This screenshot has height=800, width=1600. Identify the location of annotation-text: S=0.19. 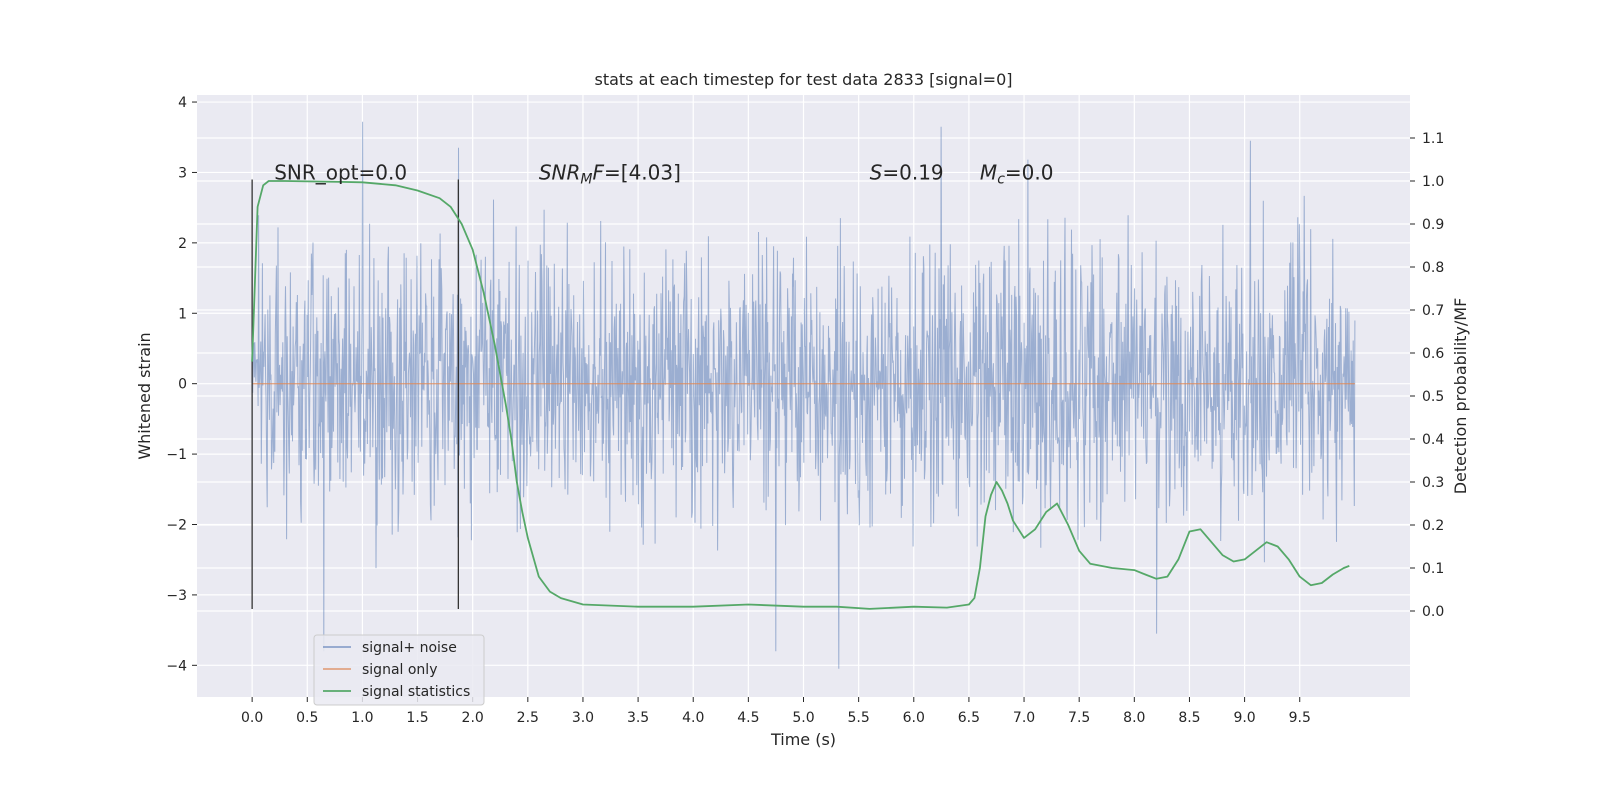
(907, 172).